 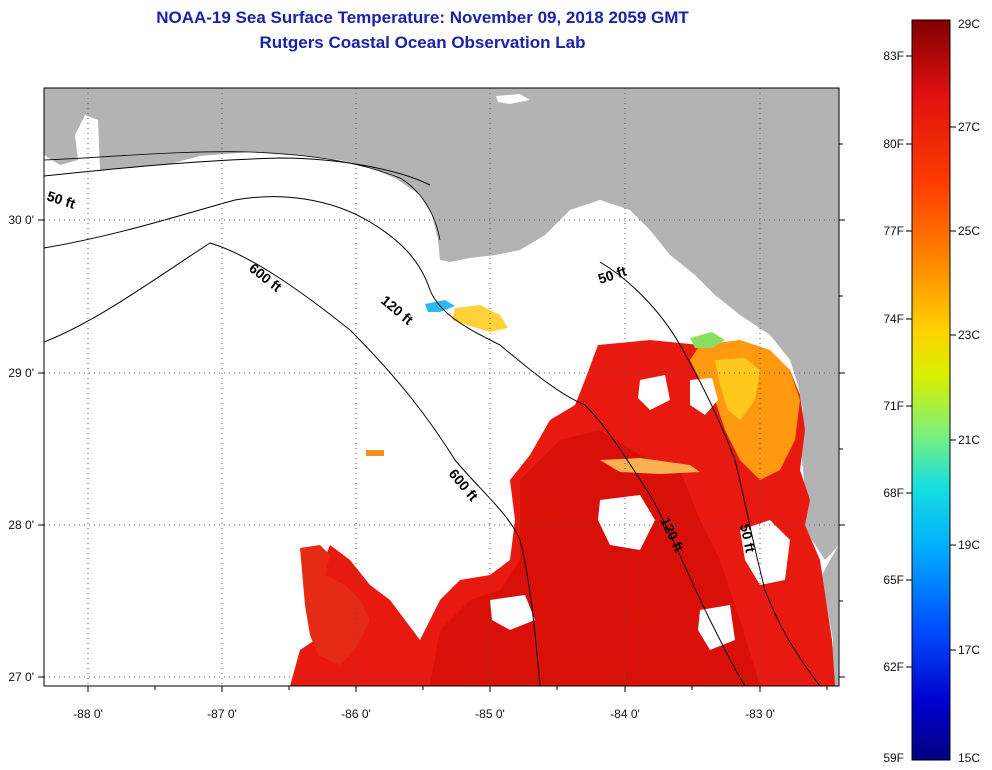 What do you see at coordinates (21, 220) in the screenshot?
I see `latitude-tick-label: 30 0'` at bounding box center [21, 220].